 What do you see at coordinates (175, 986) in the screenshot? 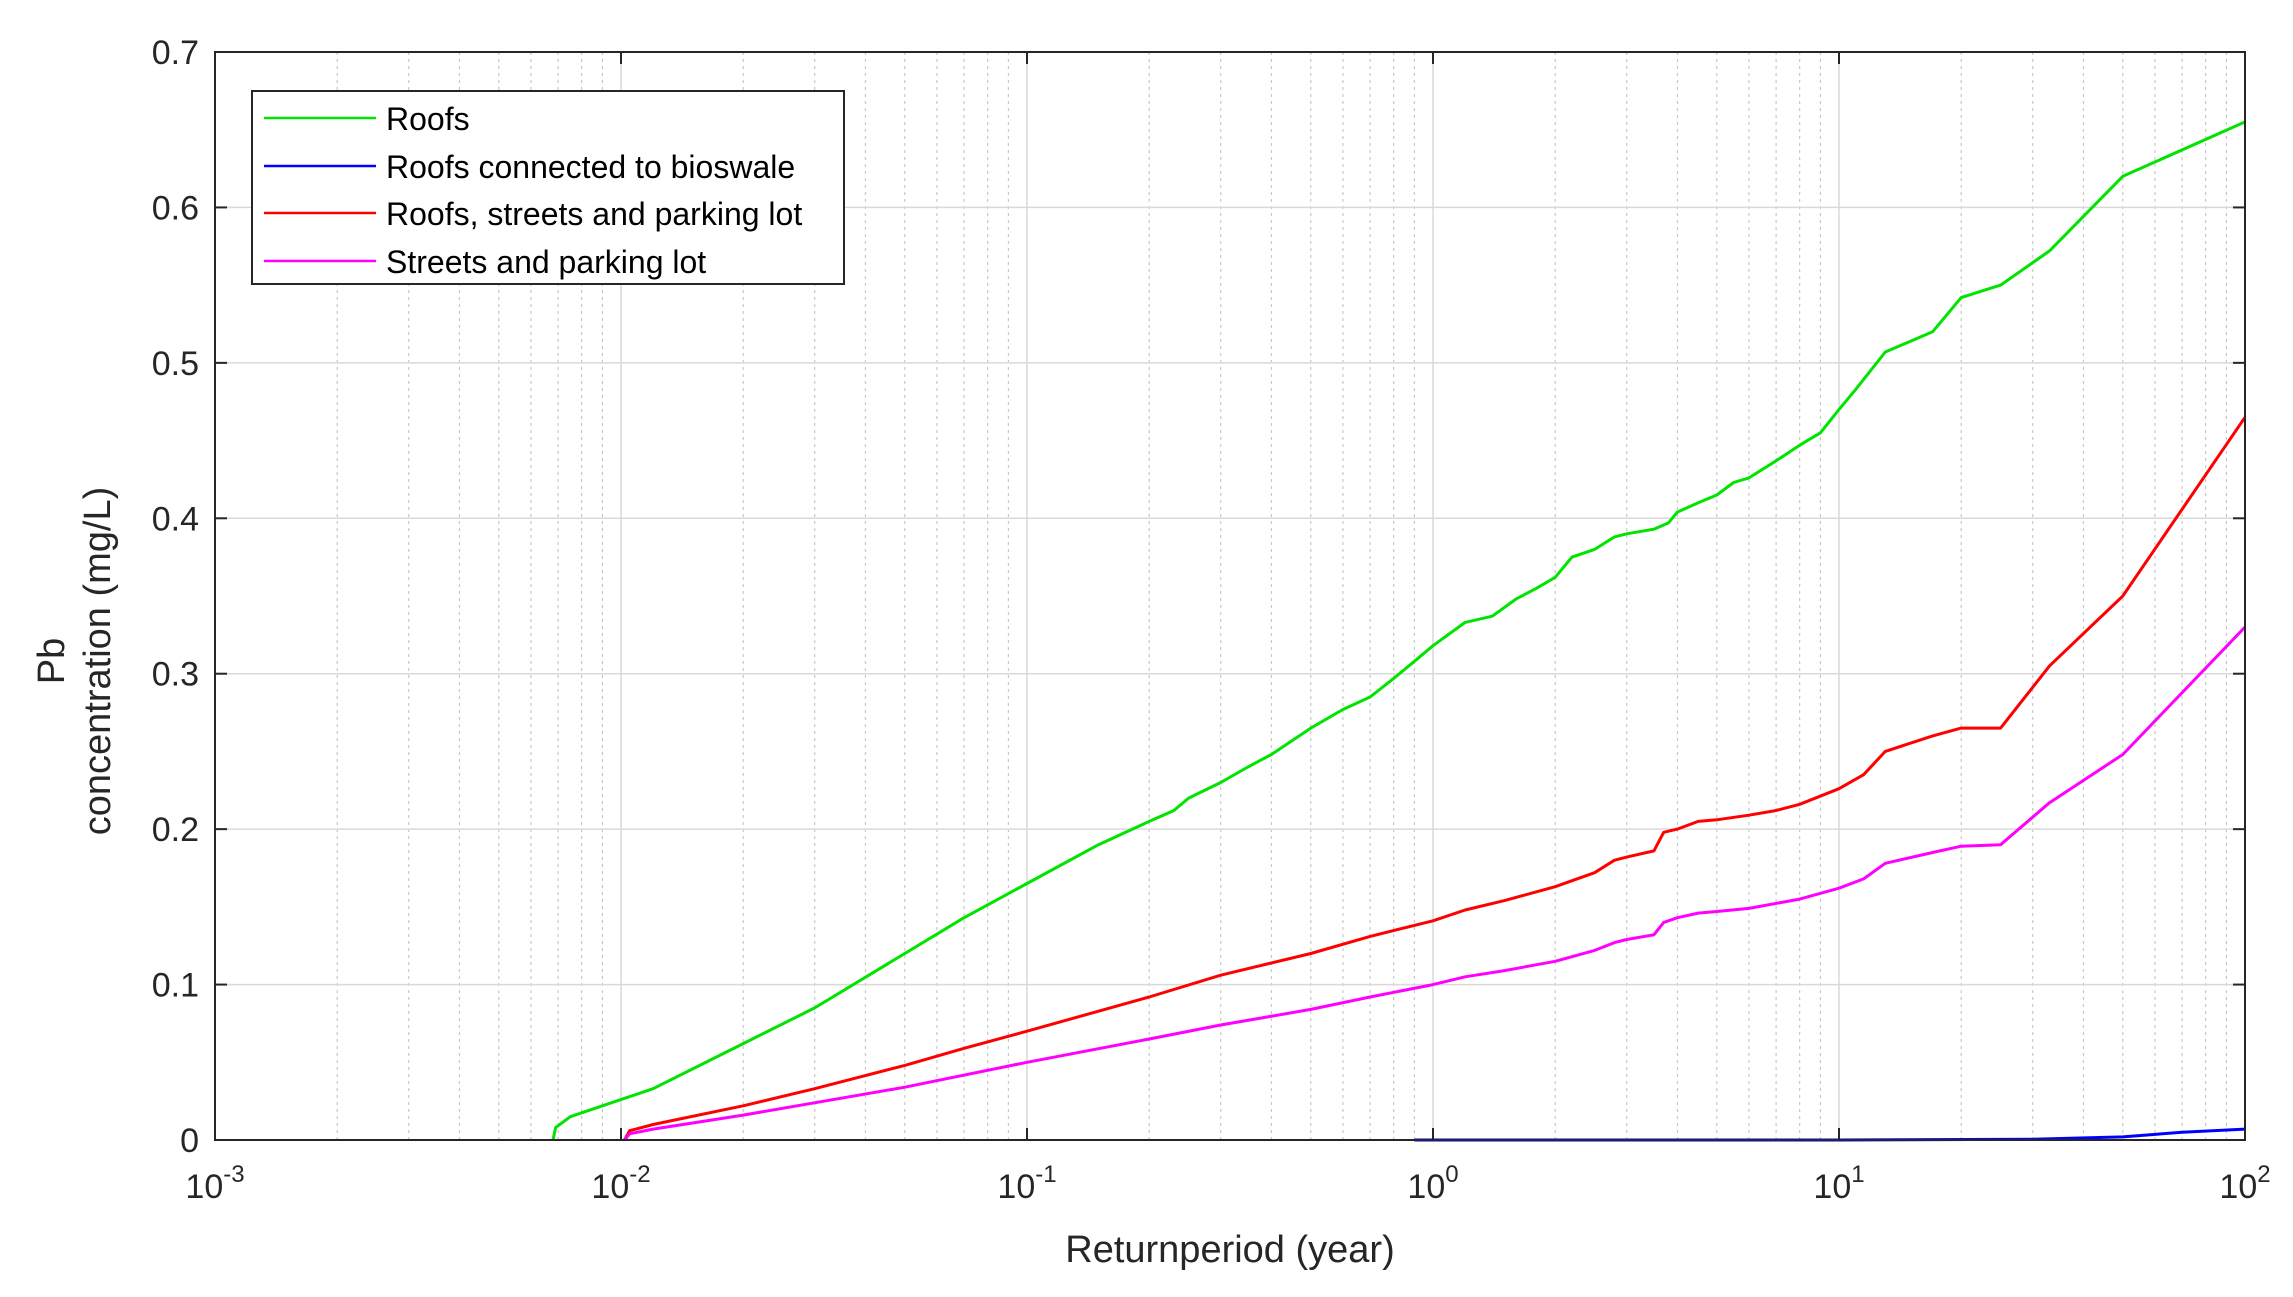
I see `y-tick-label: 0.1` at bounding box center [175, 986].